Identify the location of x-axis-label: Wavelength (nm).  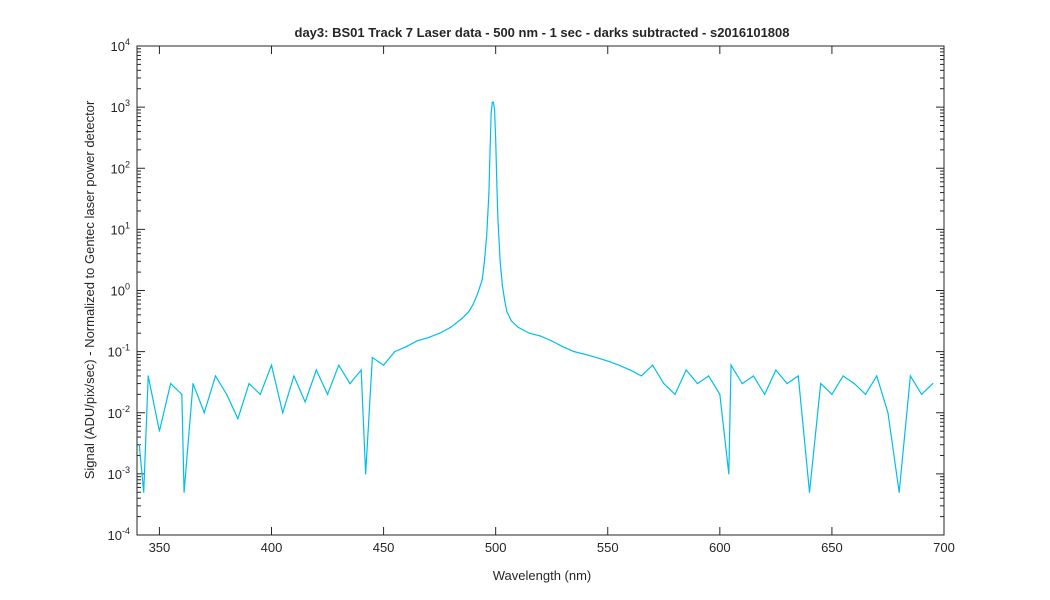
(542, 575).